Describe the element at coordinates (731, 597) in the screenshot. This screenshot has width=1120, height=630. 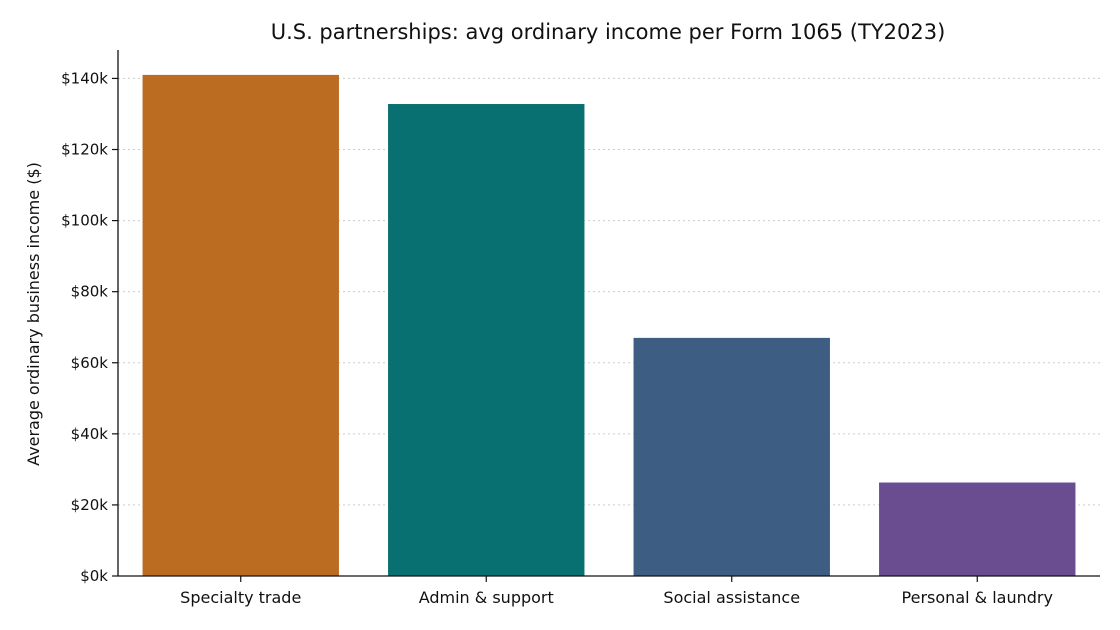
I see `x-tick-label: Social assistance` at that location.